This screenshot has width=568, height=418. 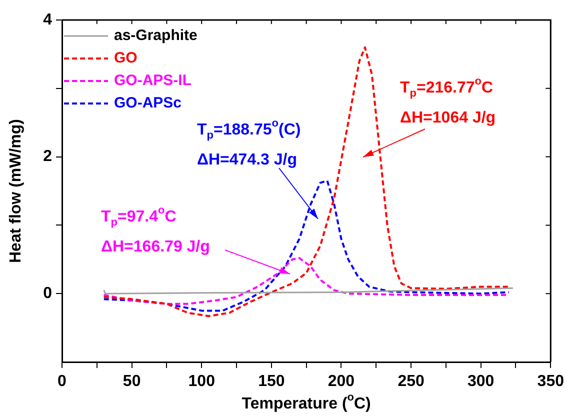 I want to click on y-tick-label: 2, so click(x=47, y=157).